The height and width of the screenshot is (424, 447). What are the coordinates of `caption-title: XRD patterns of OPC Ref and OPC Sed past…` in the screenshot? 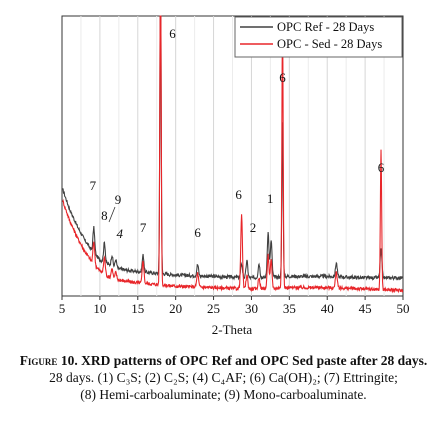 It's located at (252, 360).